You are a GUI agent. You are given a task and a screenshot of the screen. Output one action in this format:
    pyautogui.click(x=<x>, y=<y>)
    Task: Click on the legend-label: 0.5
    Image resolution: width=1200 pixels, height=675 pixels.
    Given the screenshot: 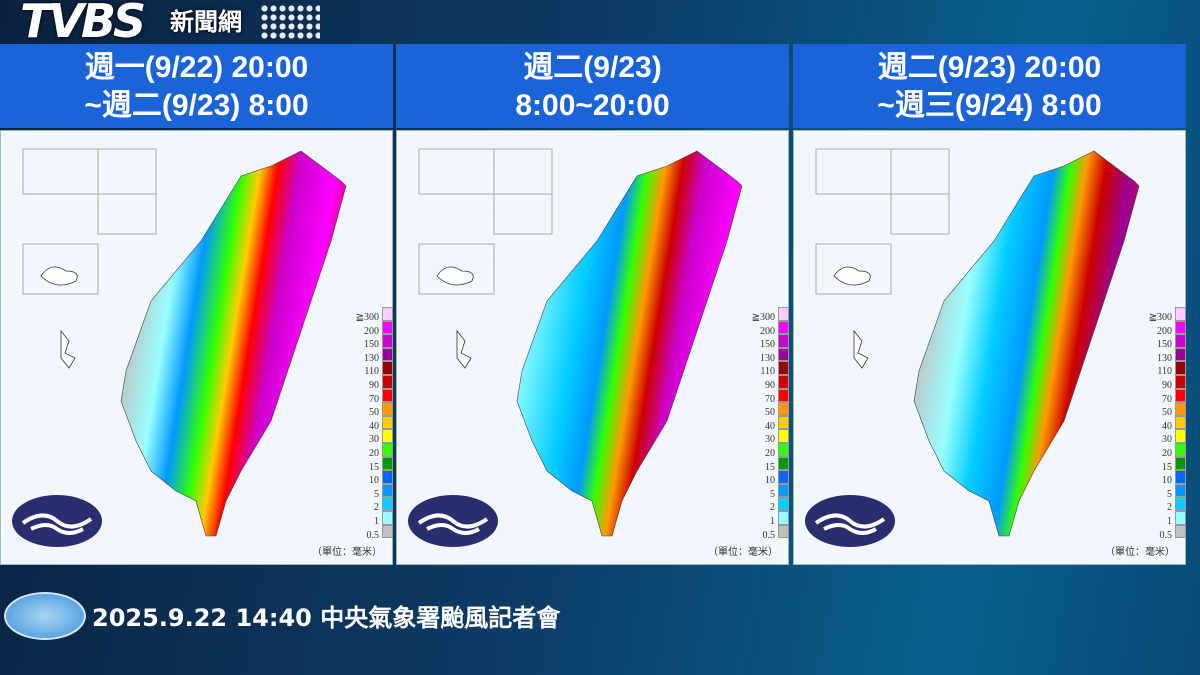 What is the action you would take?
    pyautogui.click(x=373, y=535)
    